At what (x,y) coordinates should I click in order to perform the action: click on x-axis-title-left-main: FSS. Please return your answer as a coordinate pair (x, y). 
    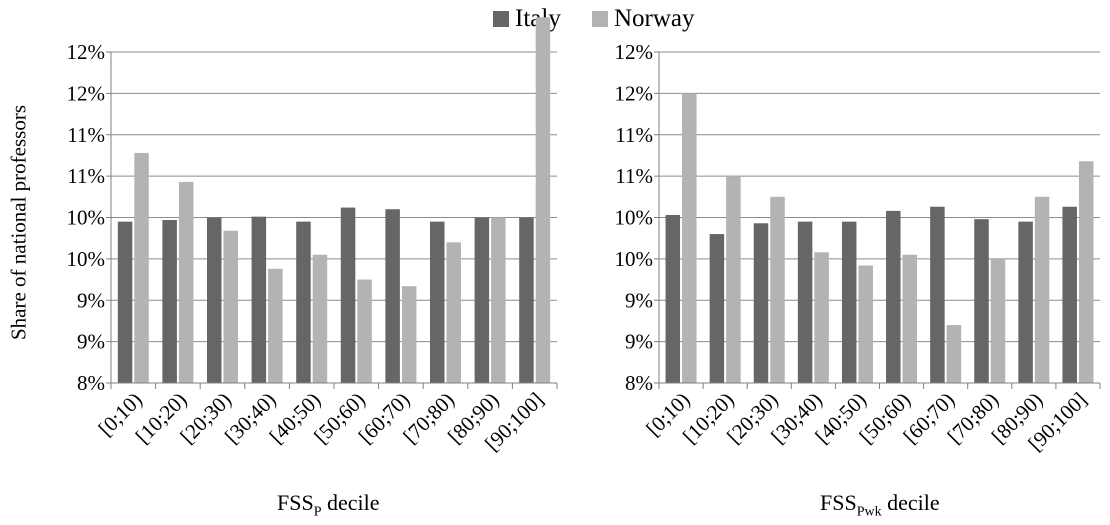
    Looking at the image, I should click on (295, 502).